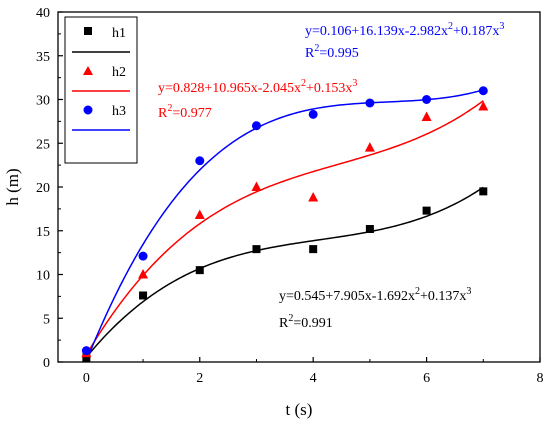 The height and width of the screenshot is (424, 550). What do you see at coordinates (199, 378) in the screenshot?
I see `x-tick-label: 2` at bounding box center [199, 378].